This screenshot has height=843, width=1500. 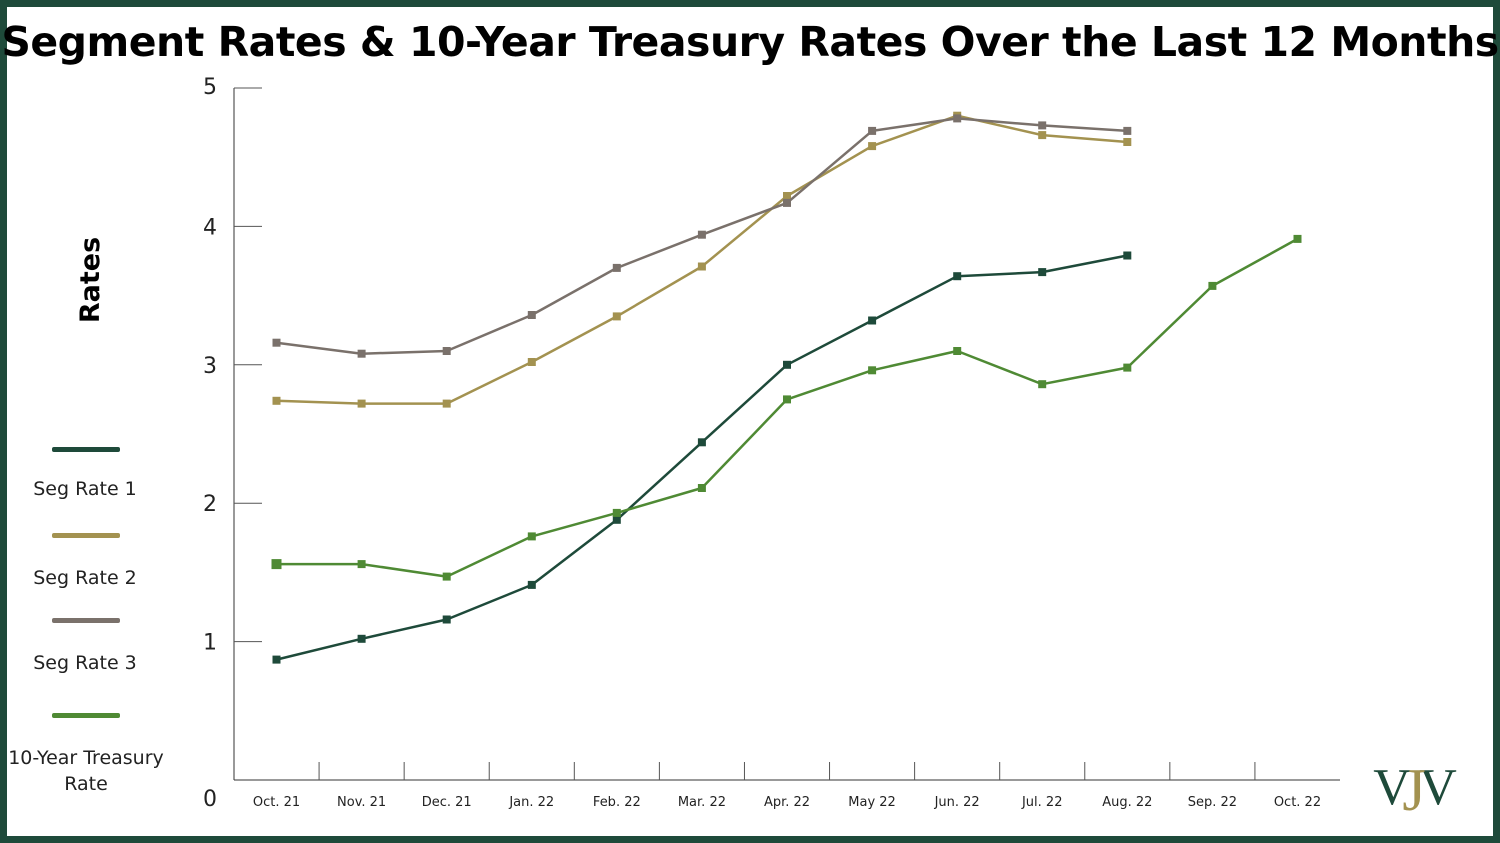 What do you see at coordinates (447, 802) in the screenshot?
I see `x-tick-label: Dec. 21` at bounding box center [447, 802].